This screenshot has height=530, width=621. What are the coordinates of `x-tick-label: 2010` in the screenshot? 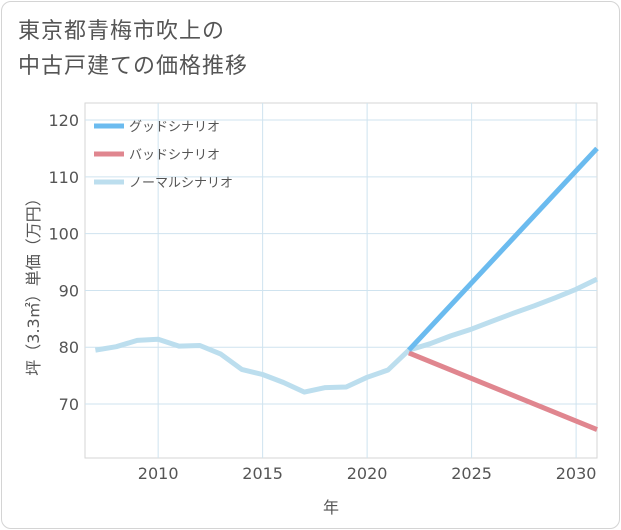 It's located at (158, 473).